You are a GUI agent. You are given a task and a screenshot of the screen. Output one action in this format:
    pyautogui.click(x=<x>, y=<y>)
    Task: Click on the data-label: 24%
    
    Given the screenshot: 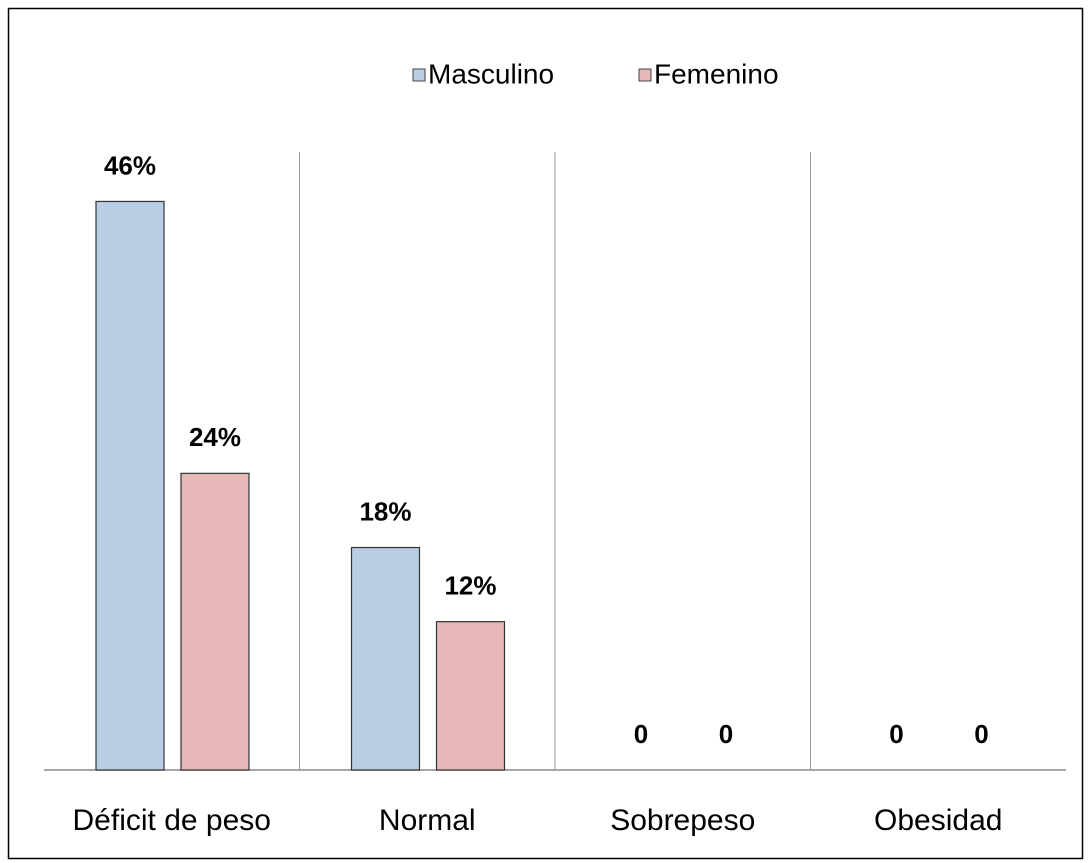 What is the action you would take?
    pyautogui.click(x=215, y=437)
    